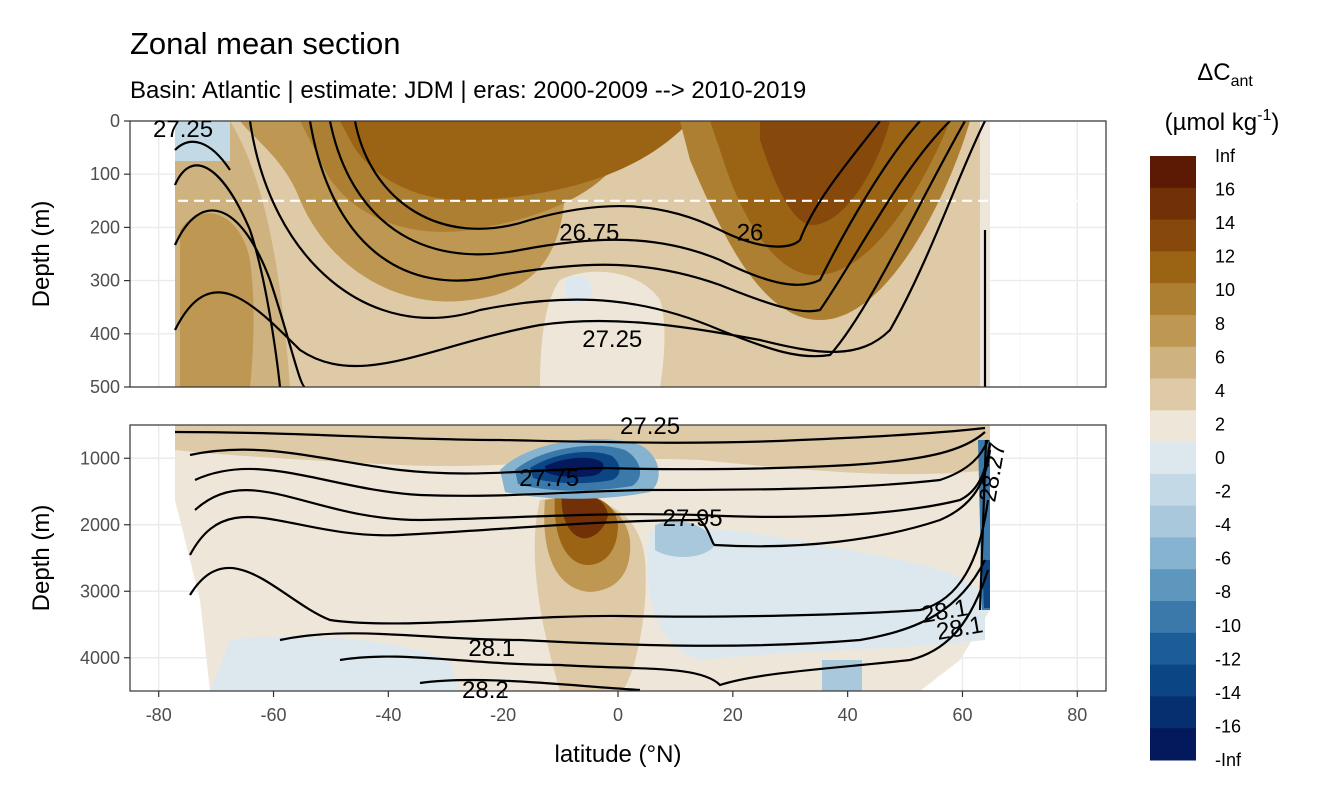 The height and width of the screenshot is (806, 1344). What do you see at coordinates (1228, 659) in the screenshot?
I see `legend-label: -12` at bounding box center [1228, 659].